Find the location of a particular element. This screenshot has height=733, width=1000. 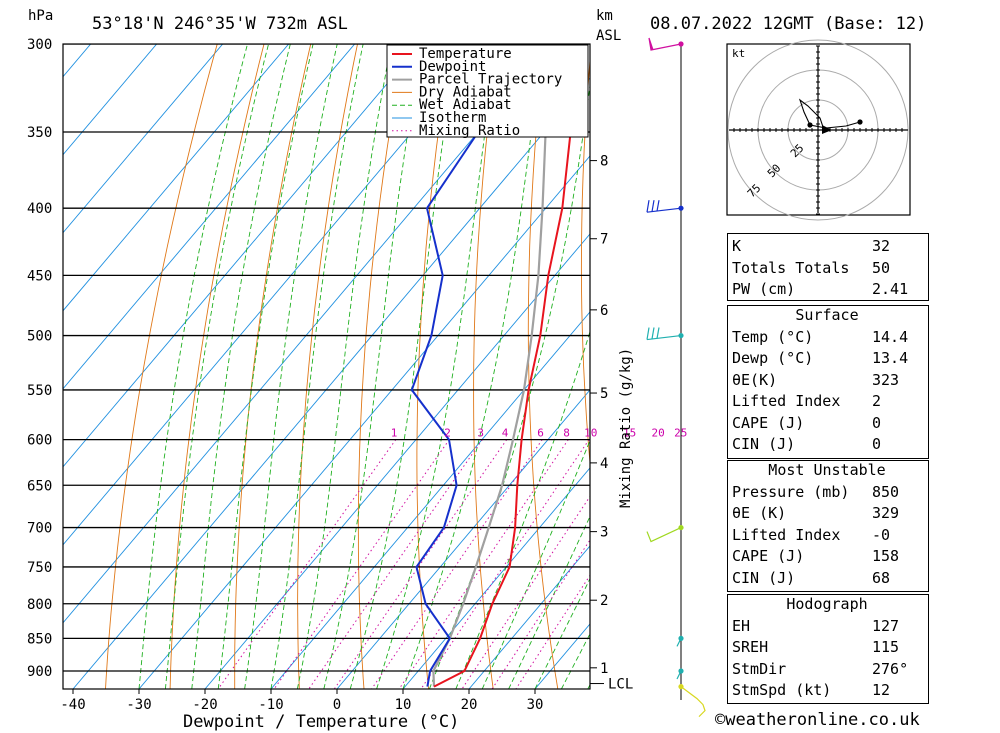

indices-box-most-unstable is located at coordinates (828, 526).